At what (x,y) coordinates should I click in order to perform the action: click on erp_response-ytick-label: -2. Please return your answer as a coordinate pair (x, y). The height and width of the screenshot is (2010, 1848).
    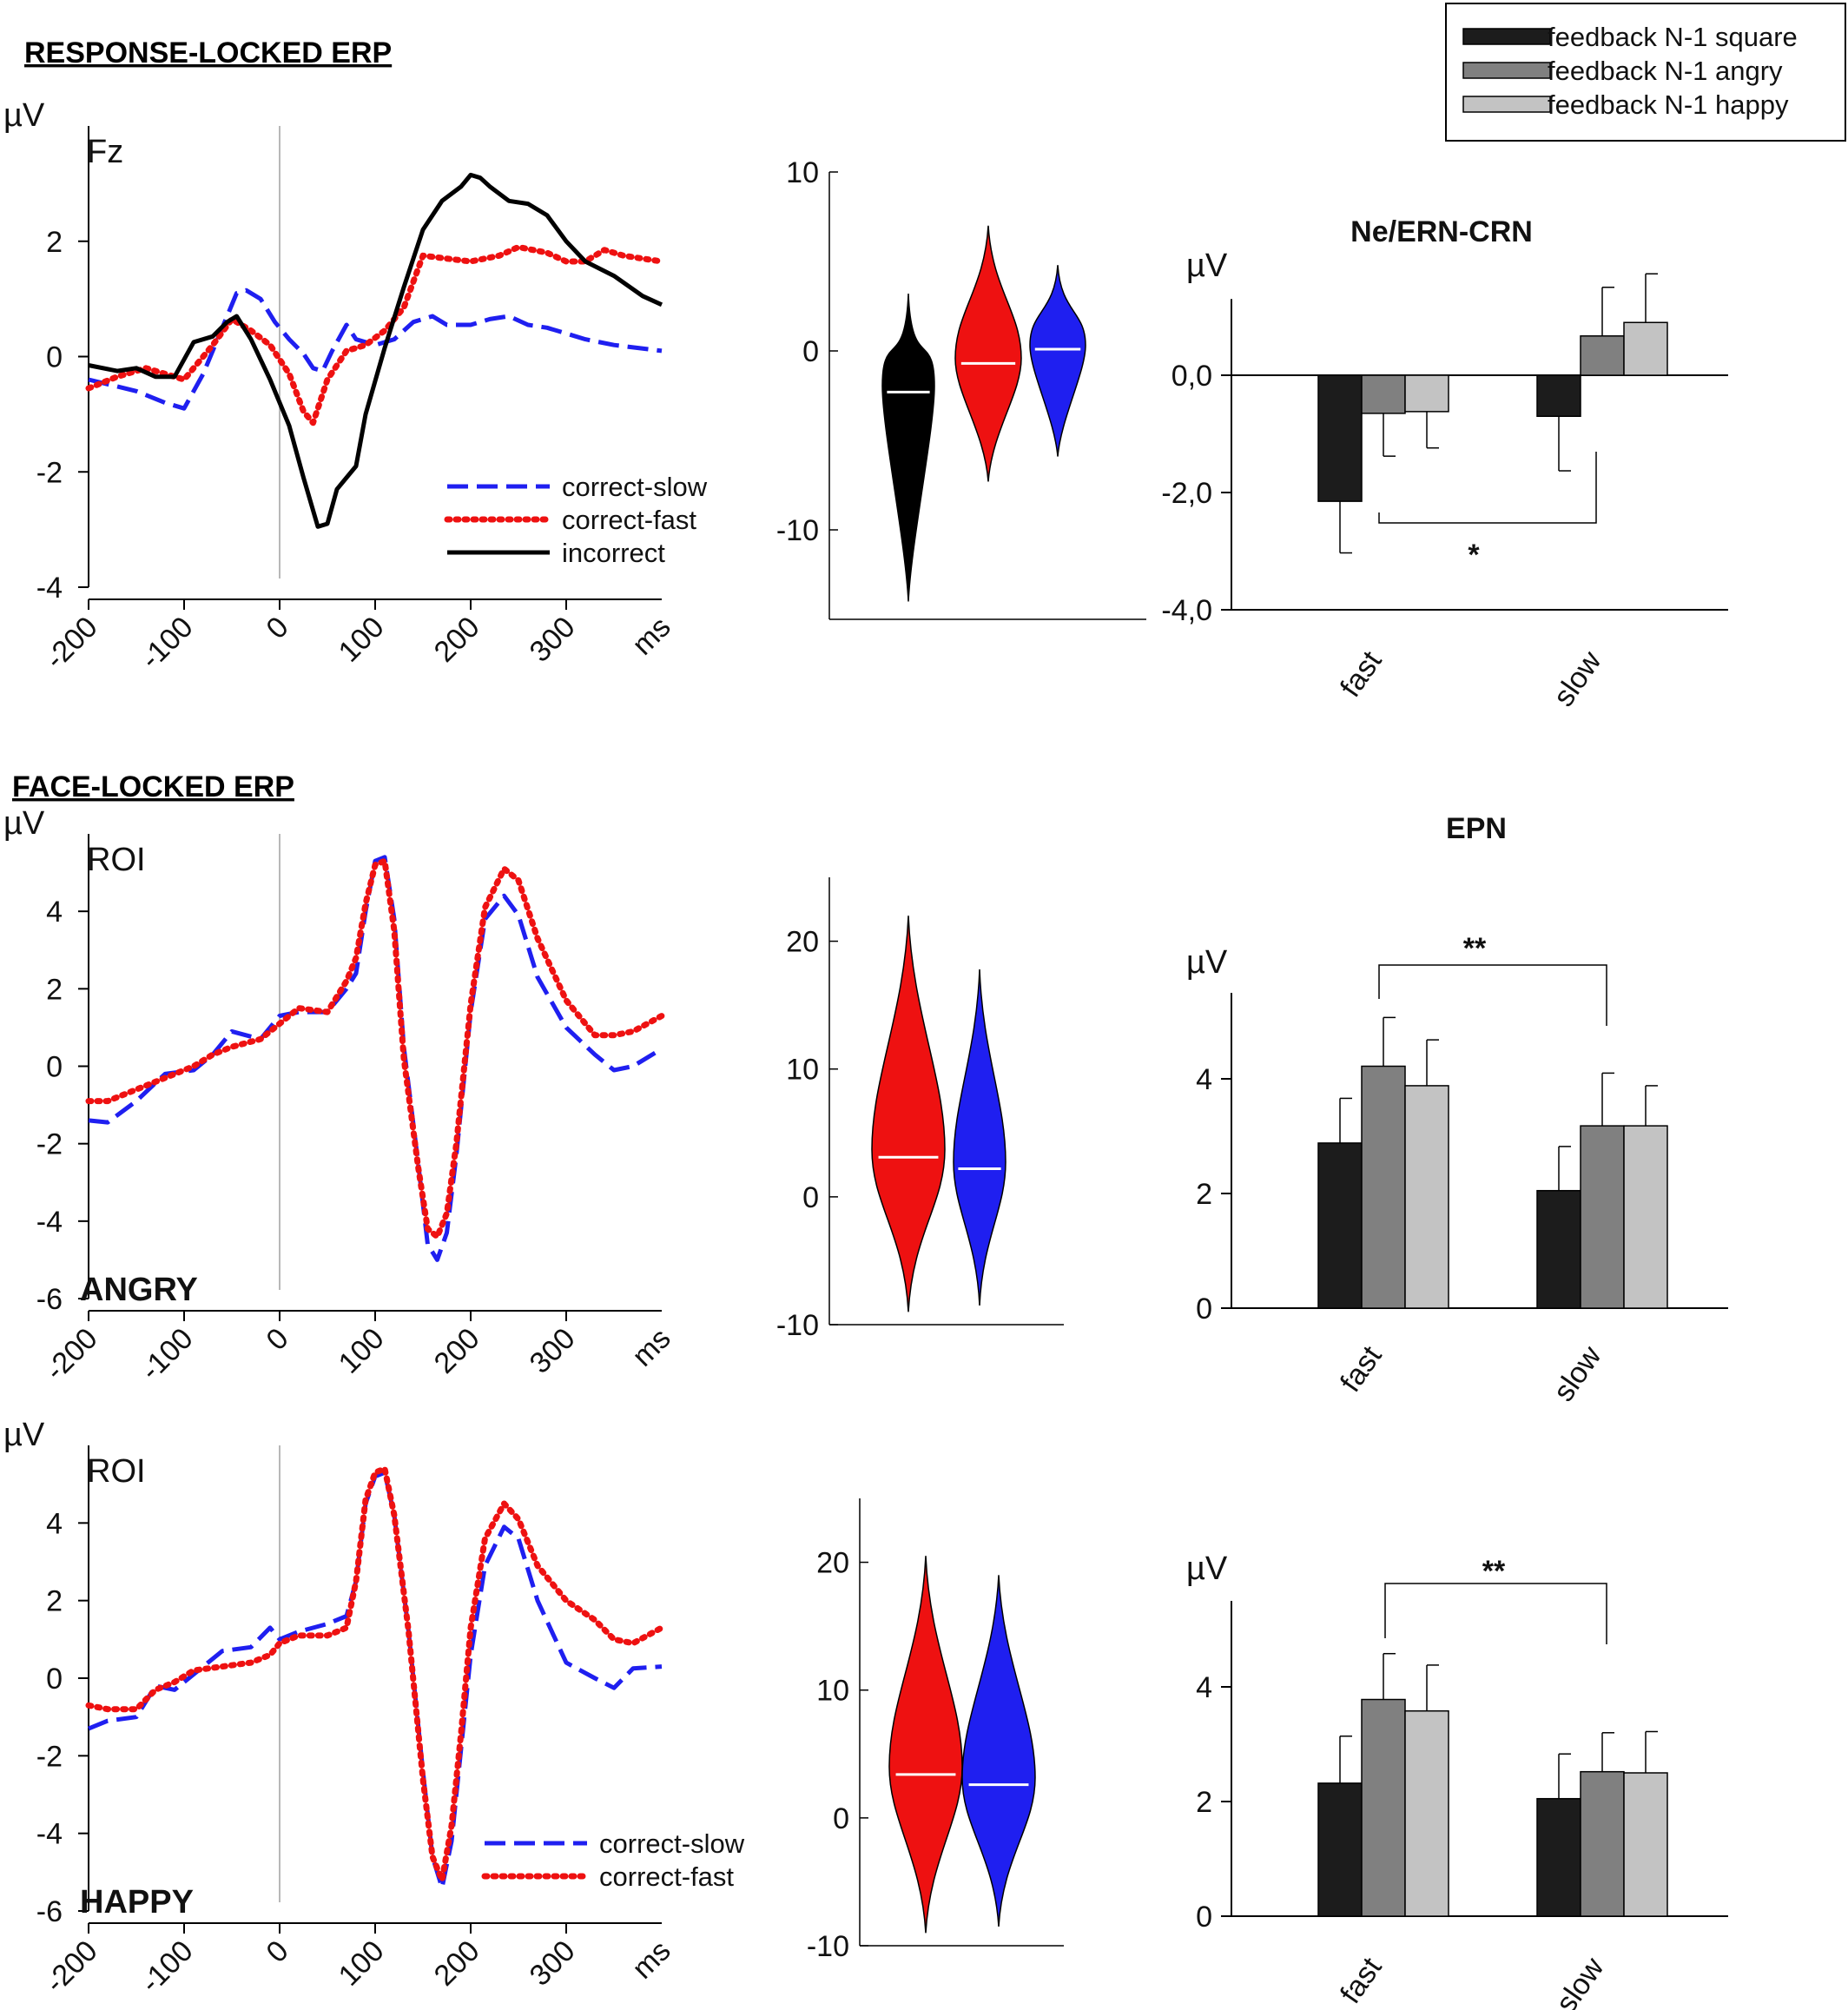
    Looking at the image, I should click on (50, 472).